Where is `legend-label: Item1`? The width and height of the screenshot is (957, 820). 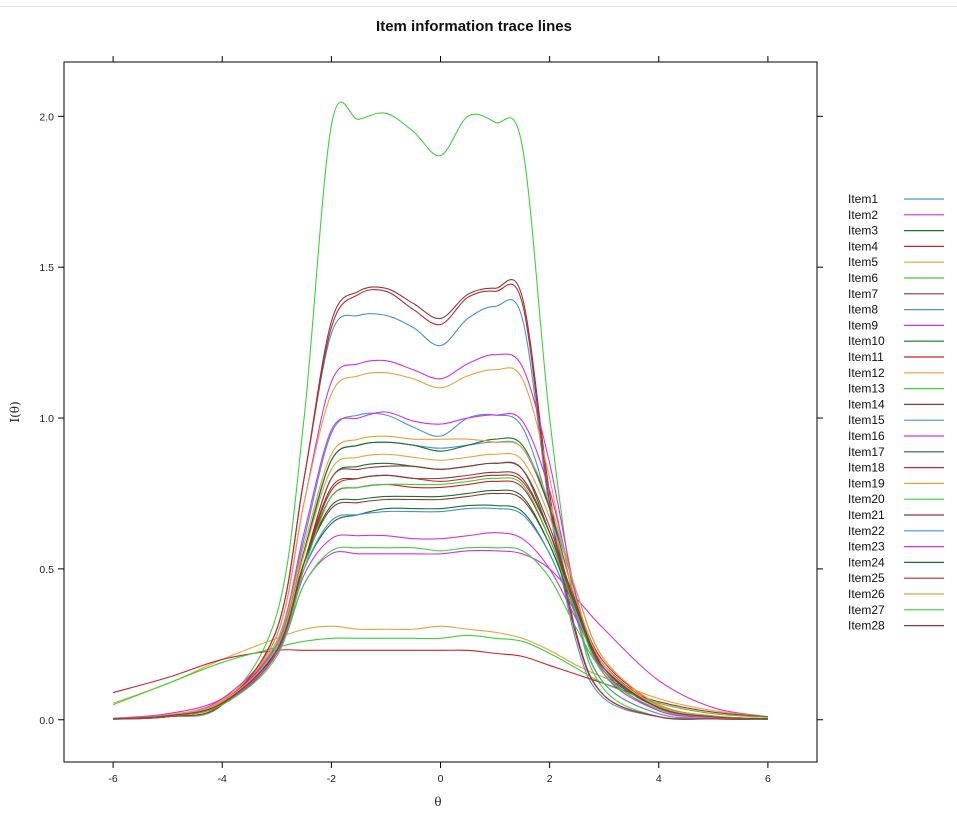 legend-label: Item1 is located at coordinates (863, 199).